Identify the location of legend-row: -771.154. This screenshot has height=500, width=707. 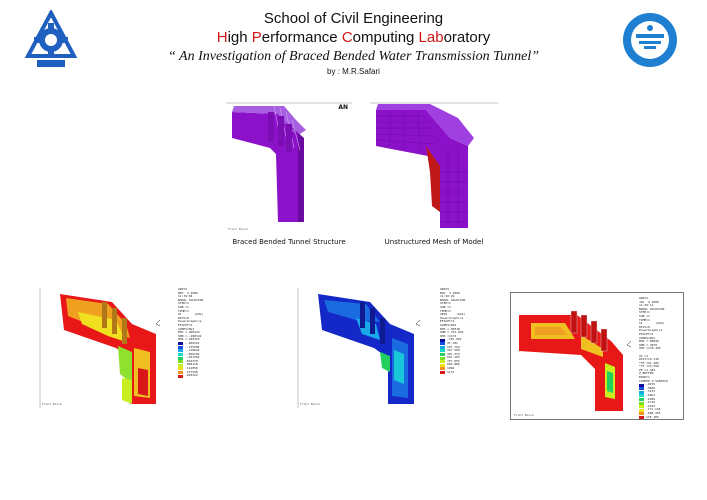
(653, 410).